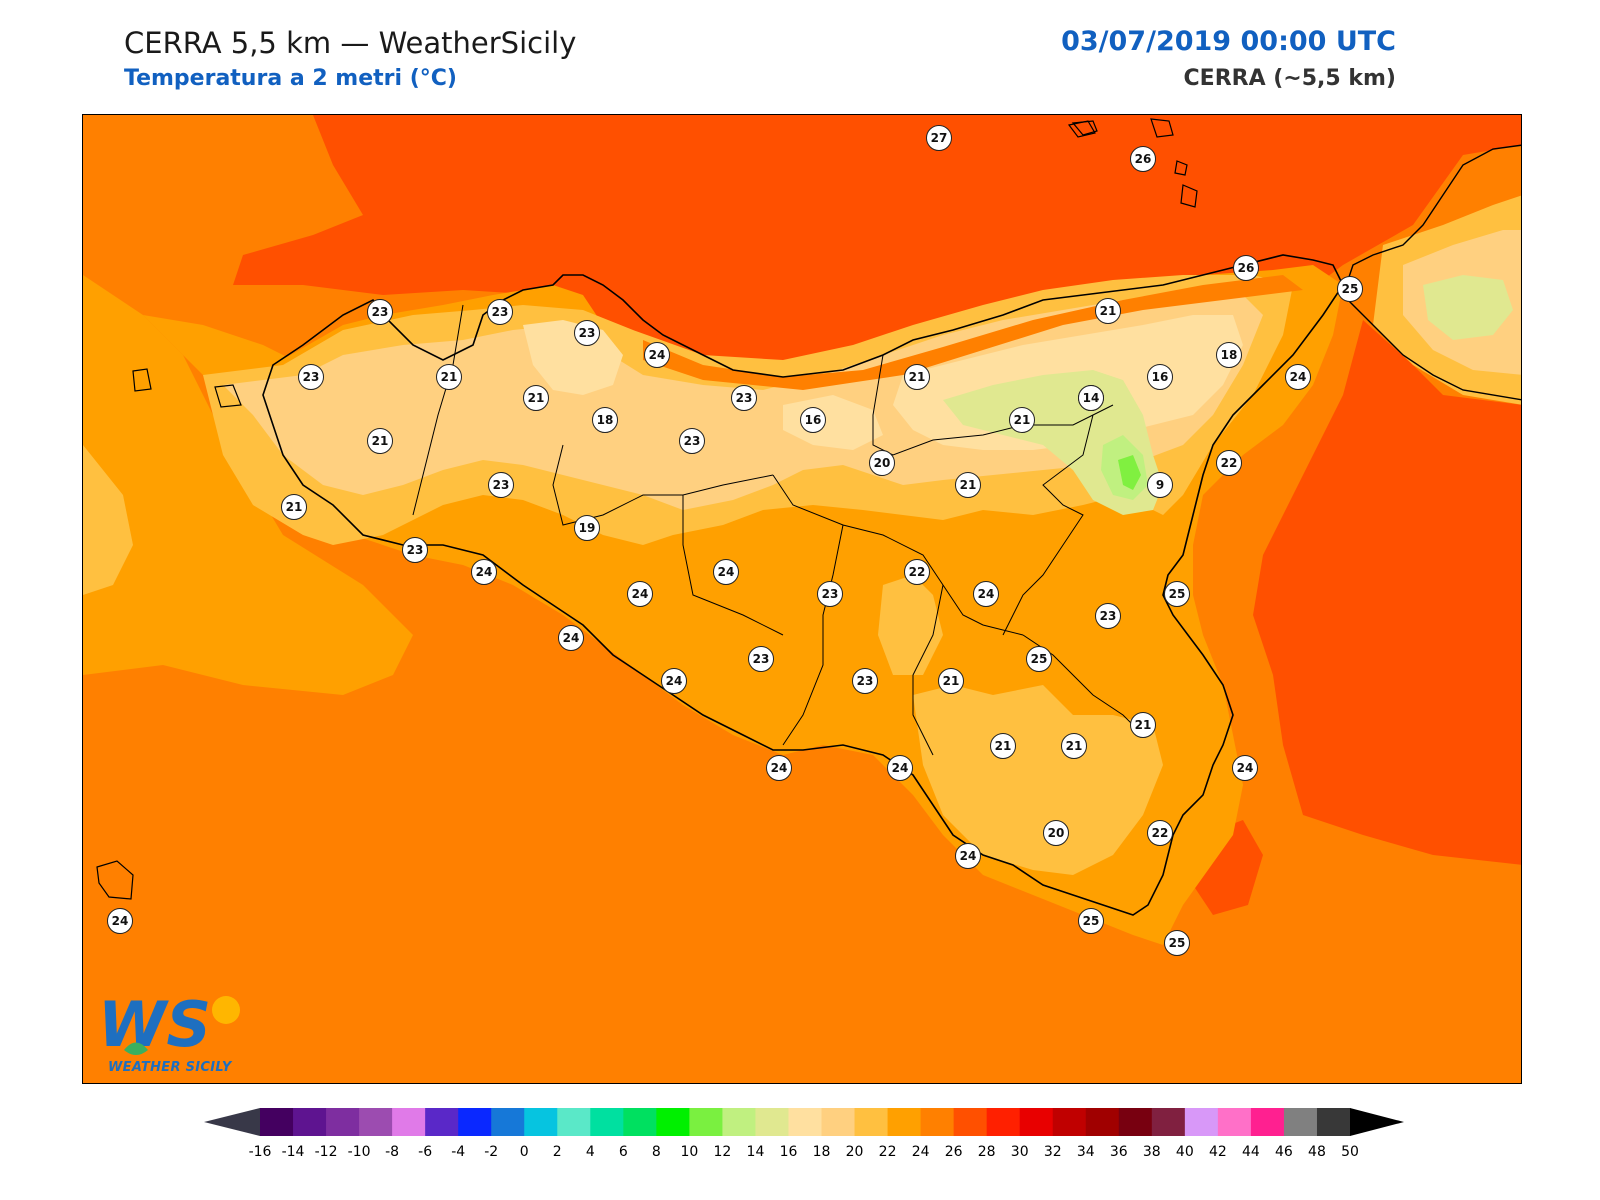  I want to click on colorbar-tick-label: 4, so click(590, 1152).